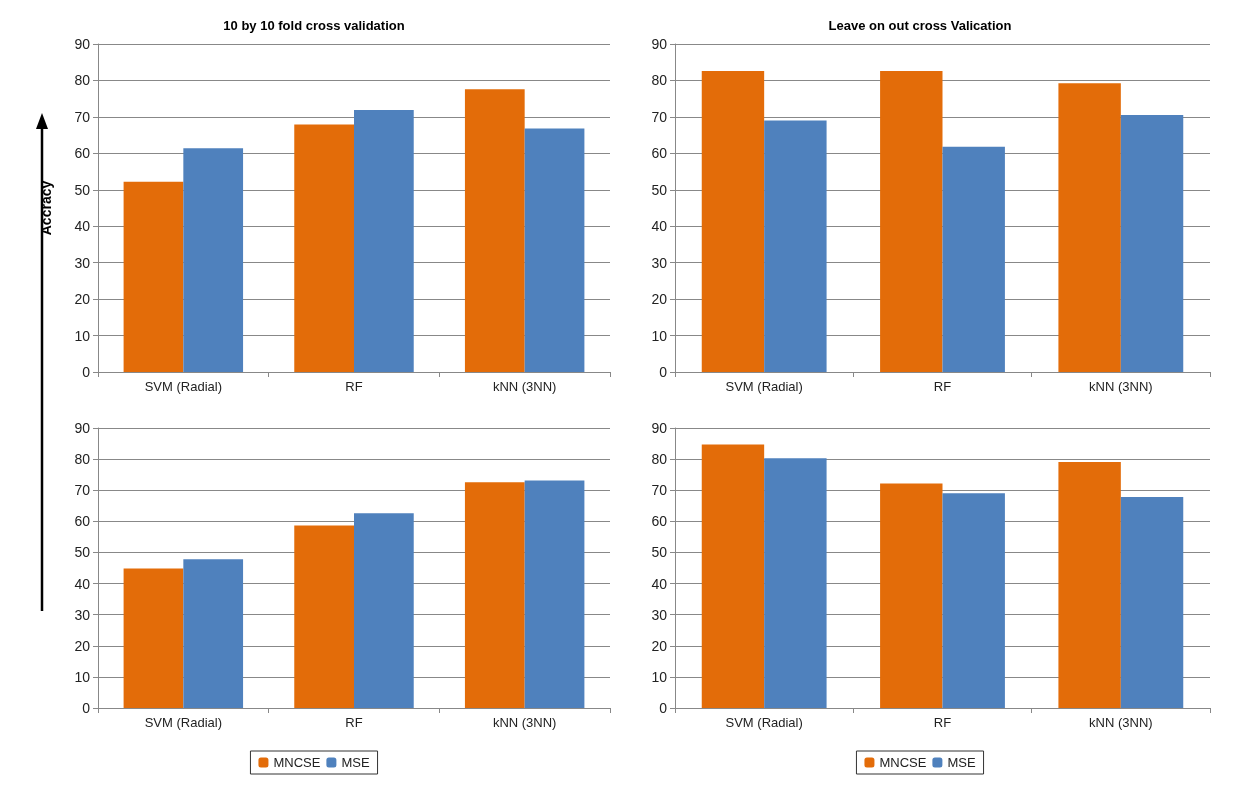 The width and height of the screenshot is (1233, 791). I want to click on chart-title: Leave on out cross Valication, so click(920, 25).